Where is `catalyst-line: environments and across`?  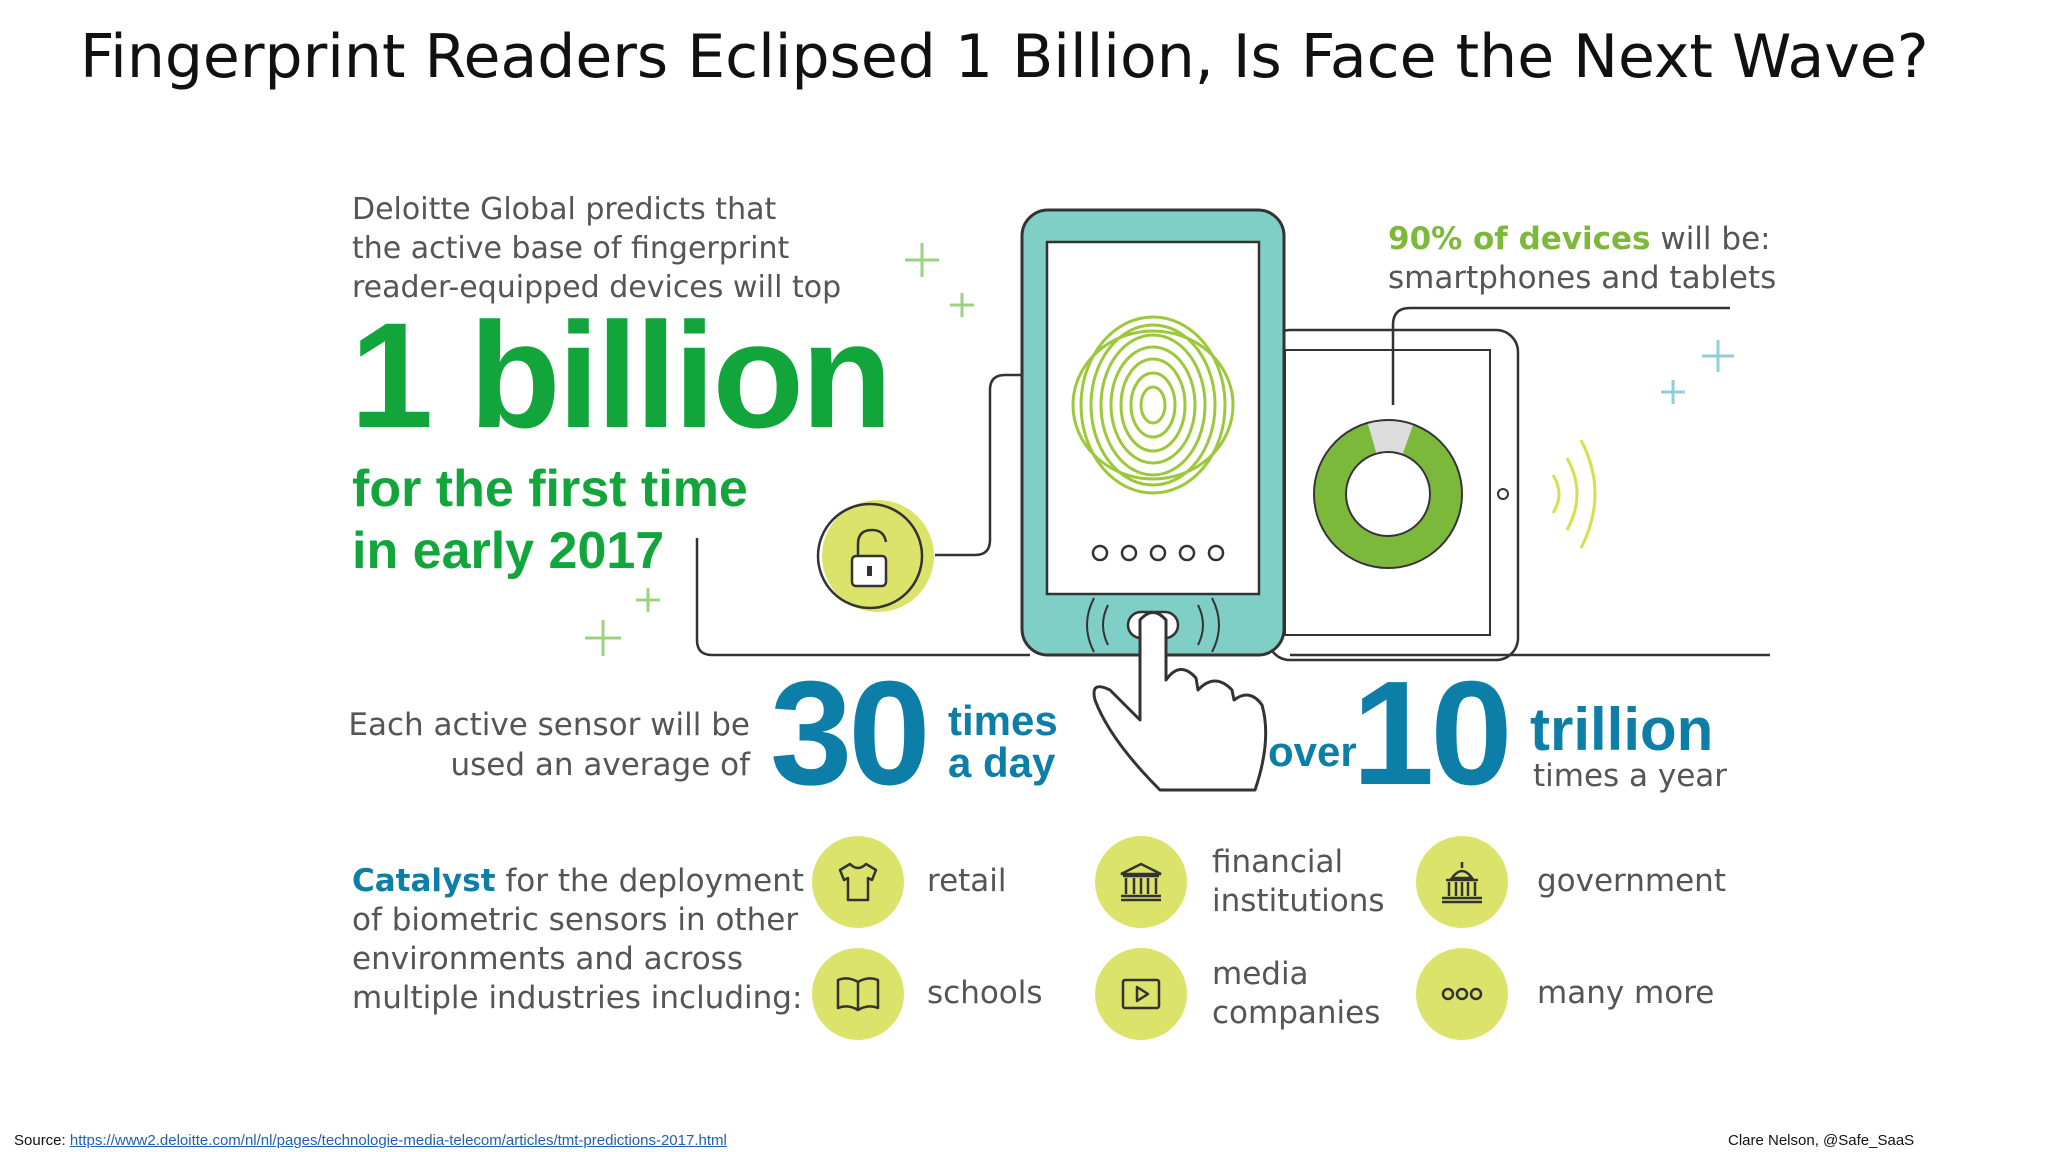 catalyst-line: environments and across is located at coordinates (547, 959).